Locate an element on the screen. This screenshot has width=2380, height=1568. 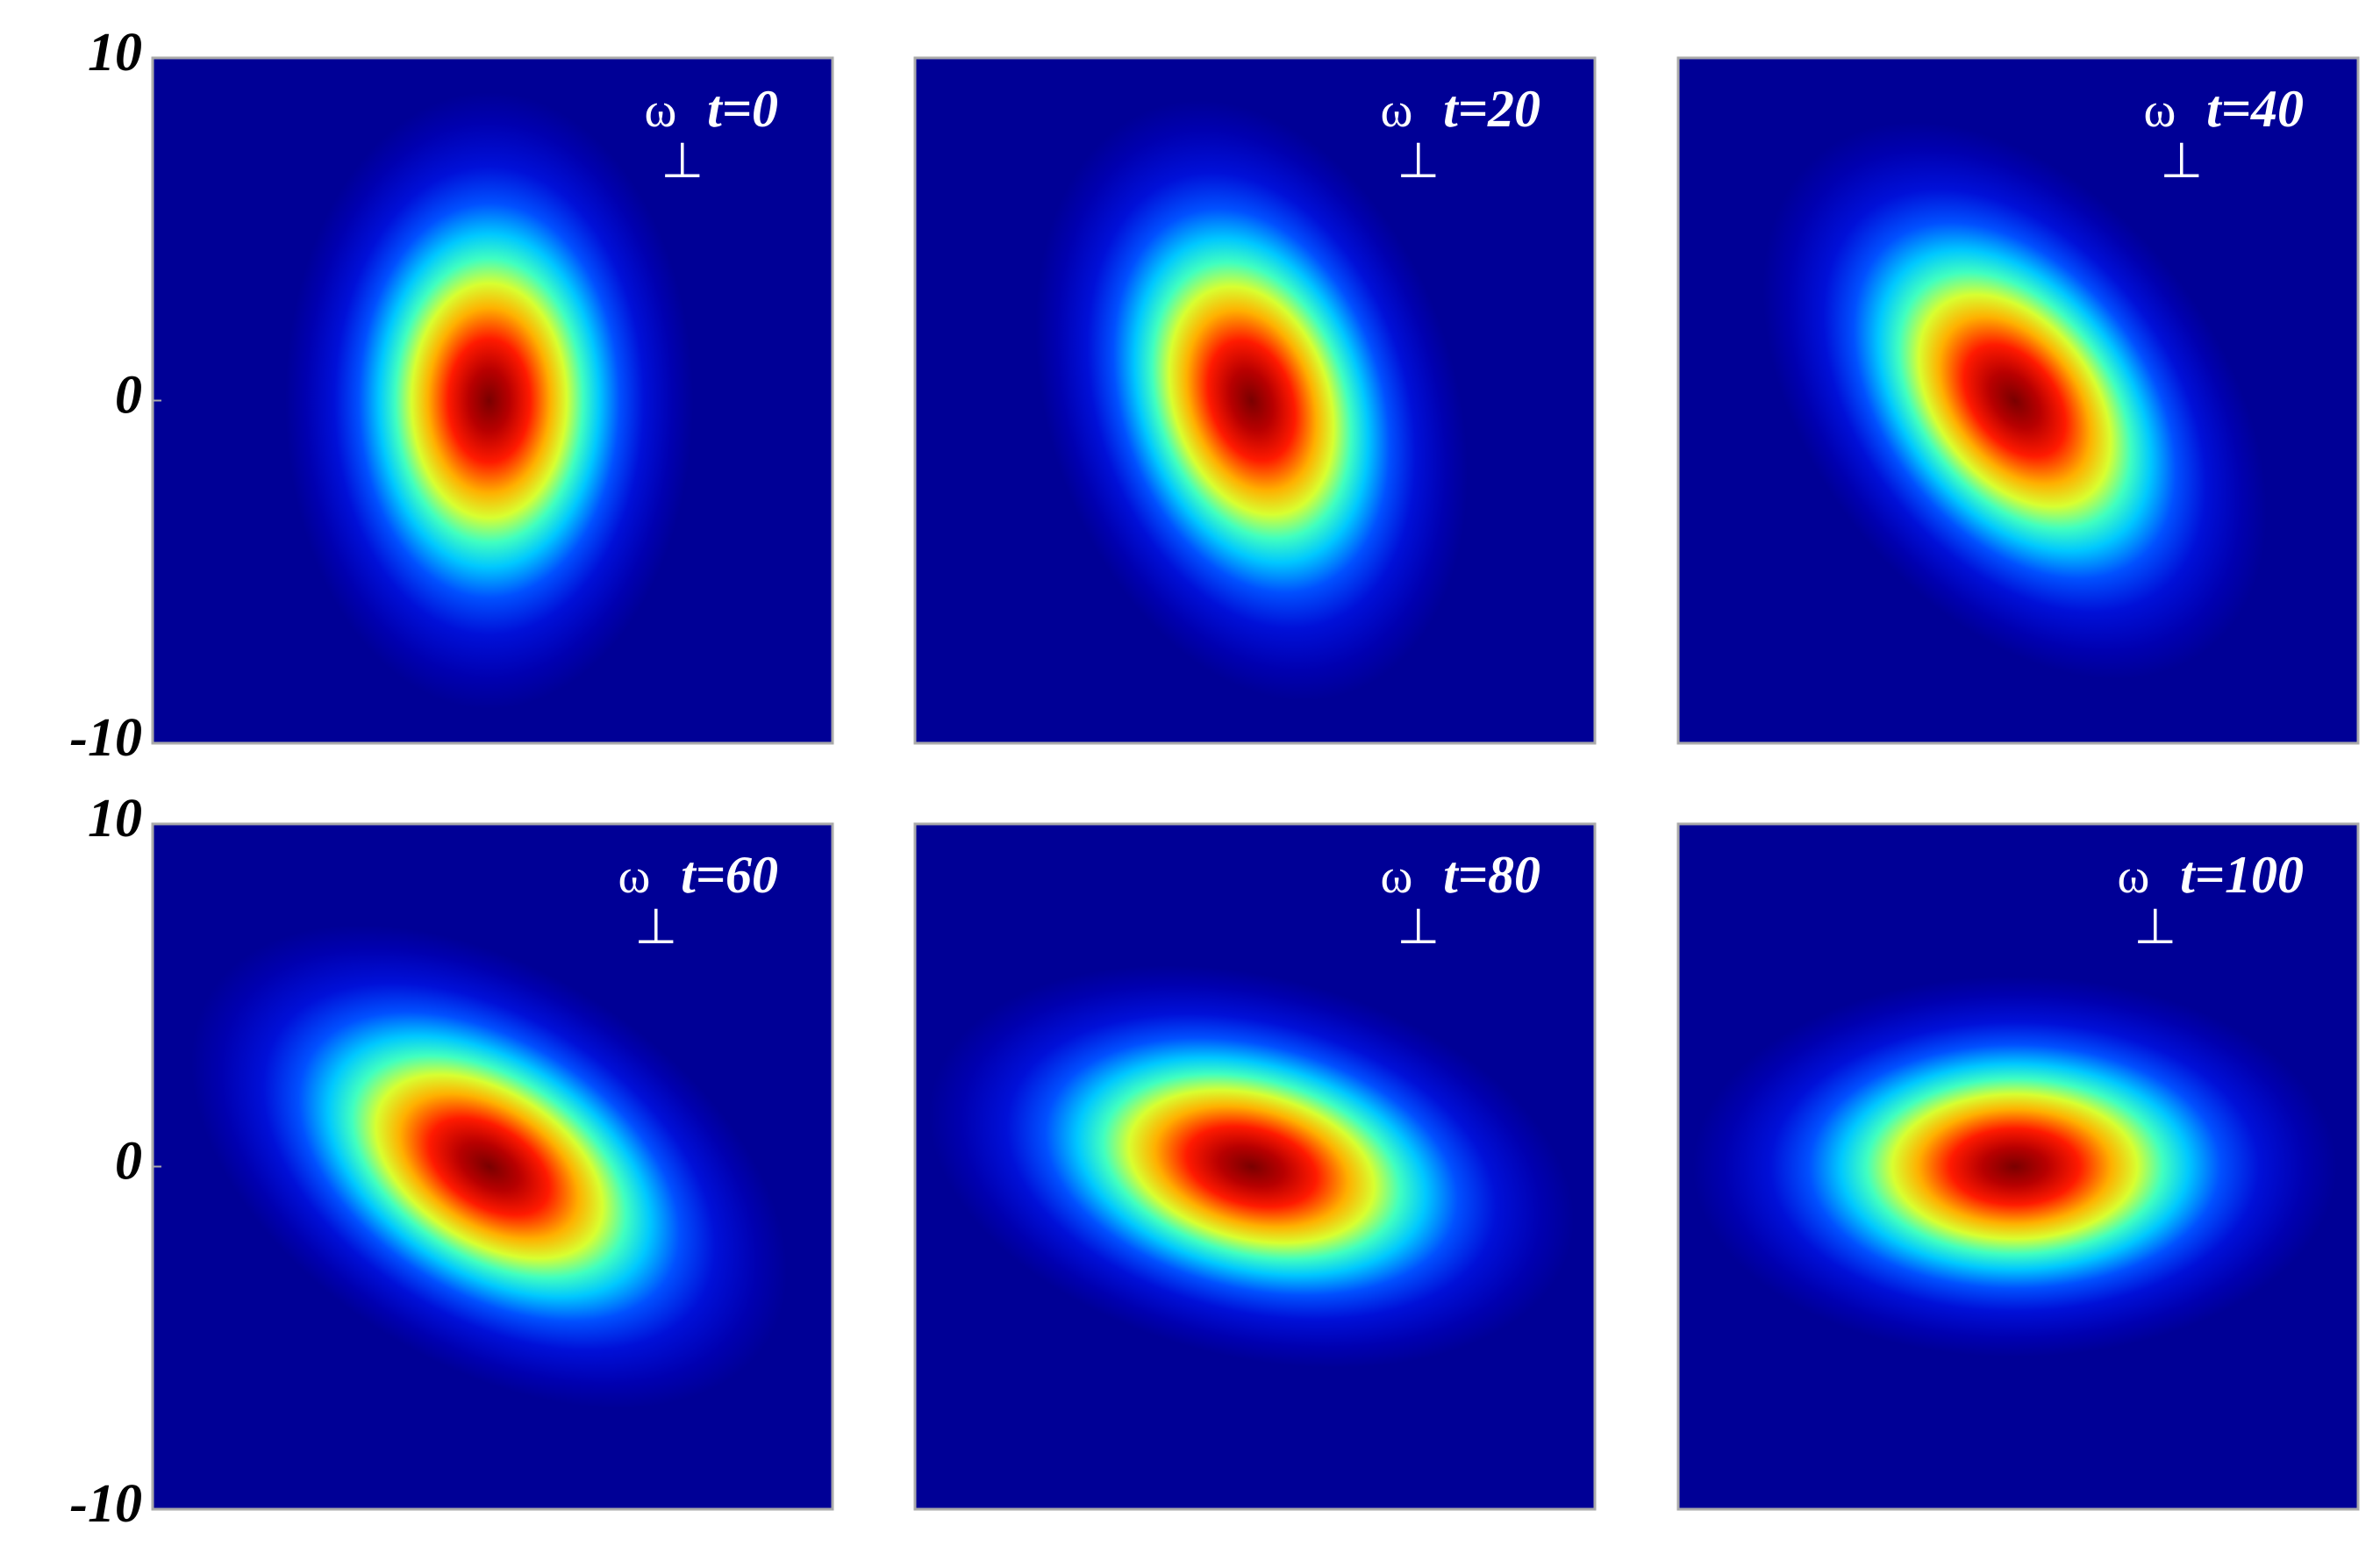
label-text: t=0 is located at coordinates (742, 109).